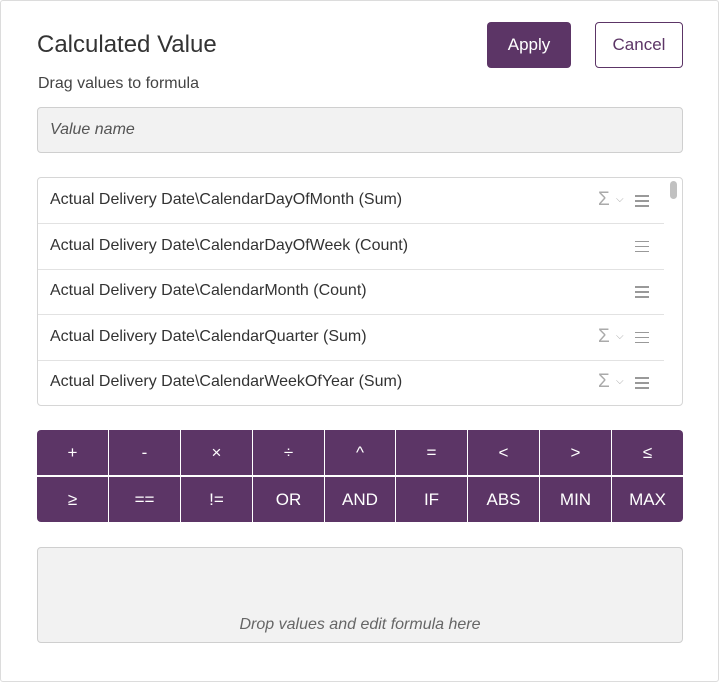 The height and width of the screenshot is (684, 721). Describe the element at coordinates (360, 476) in the screenshot. I see `operator-panel: + - × ÷ ^ = < > ≤ ≥ == != OR AND IF ABS MIN MAX` at that location.